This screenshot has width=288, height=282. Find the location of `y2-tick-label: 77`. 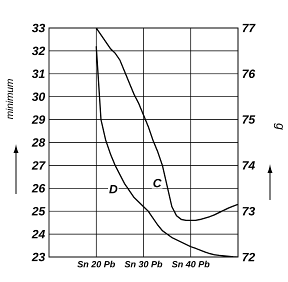

y2-tick-label: 77 is located at coordinates (249, 28).